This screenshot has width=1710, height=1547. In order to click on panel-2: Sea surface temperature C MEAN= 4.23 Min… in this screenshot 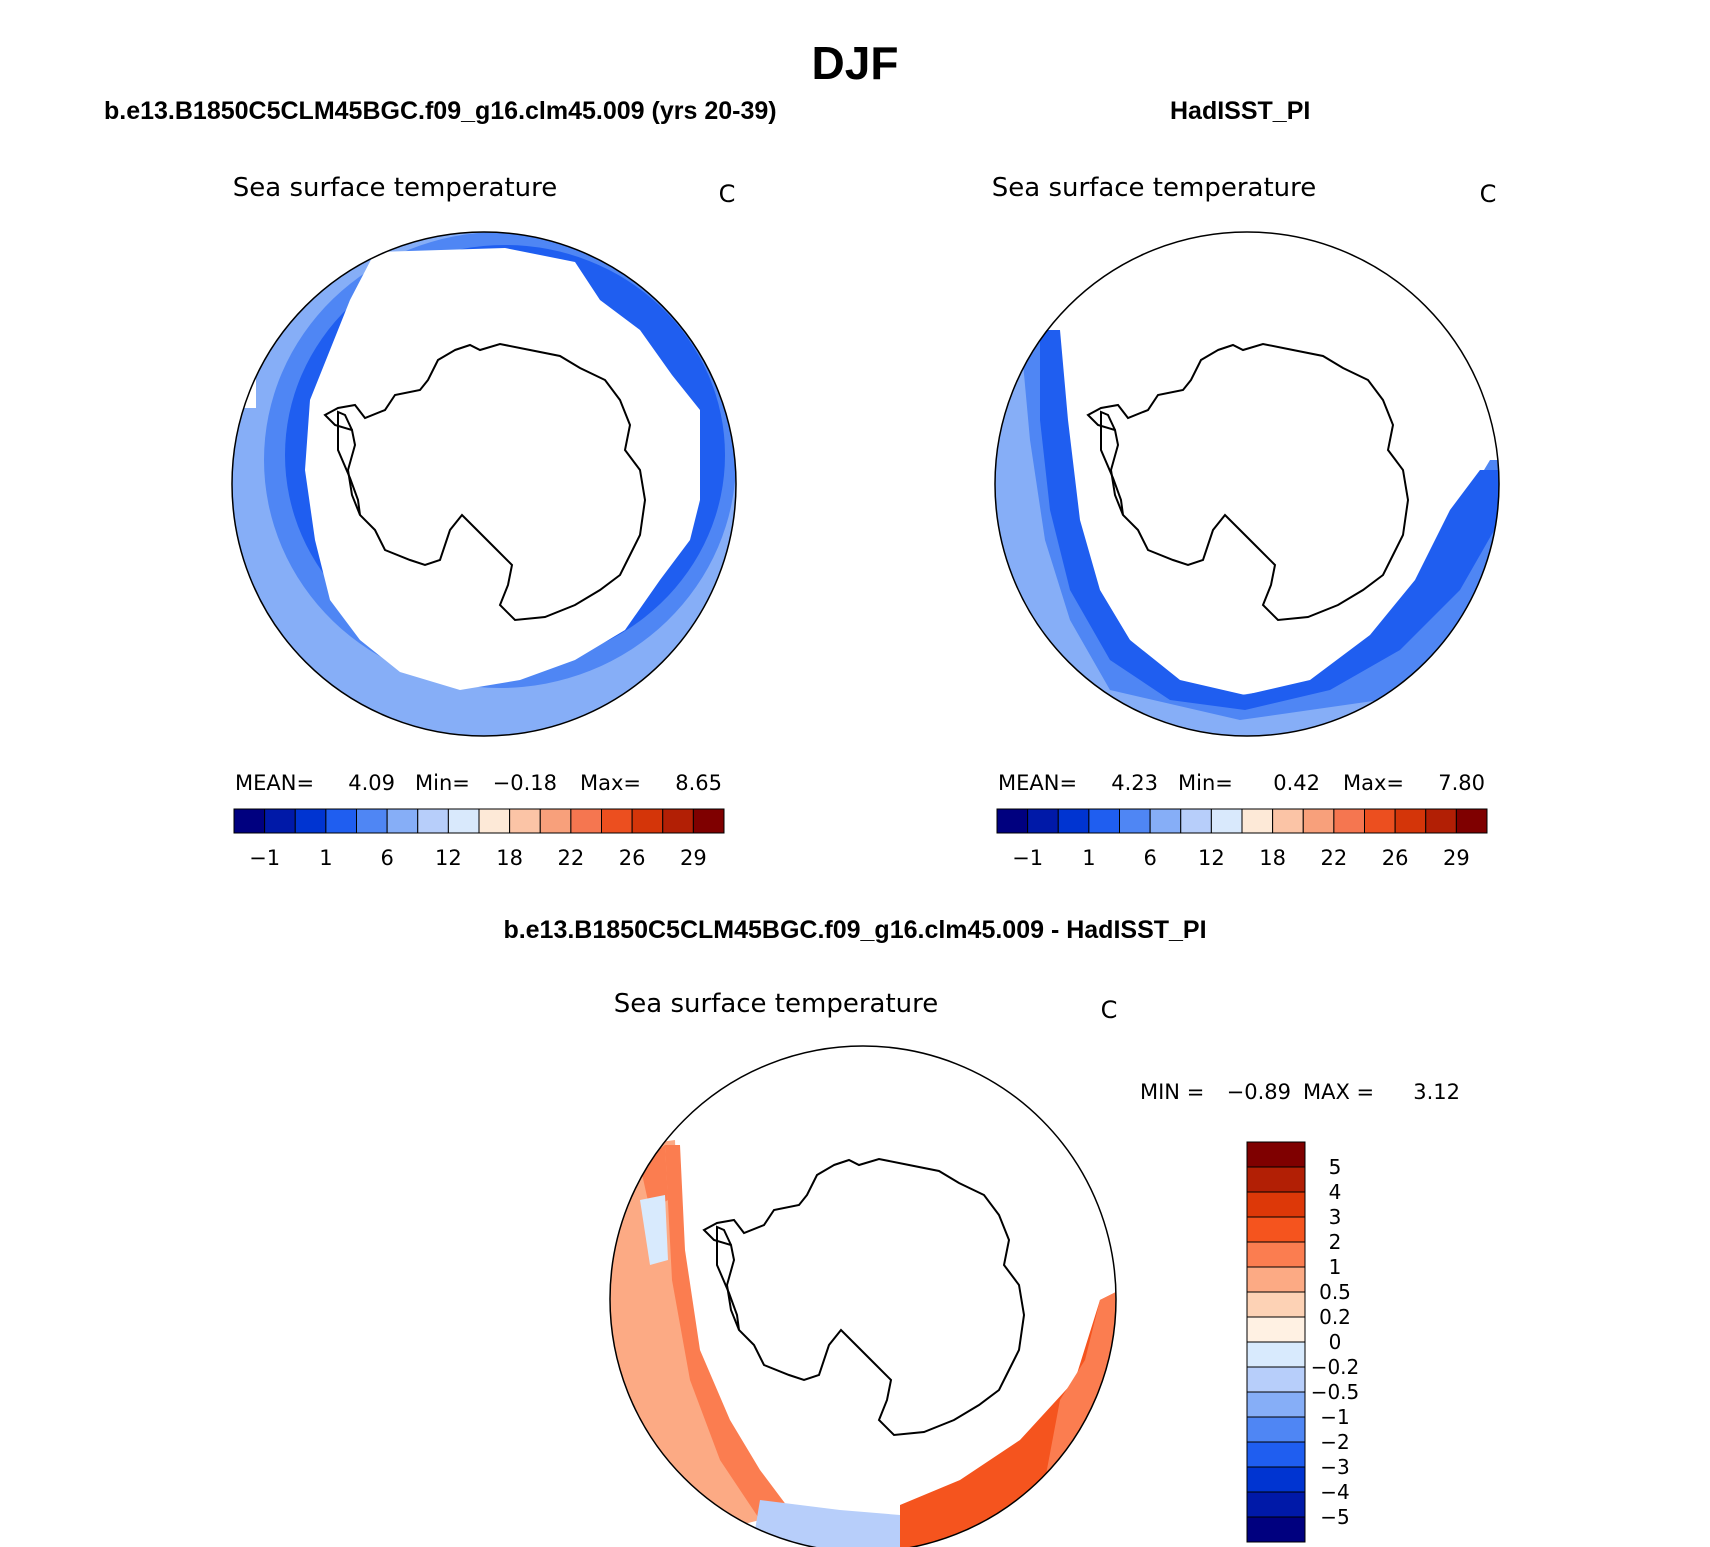, I will do `click(1246, 521)`.